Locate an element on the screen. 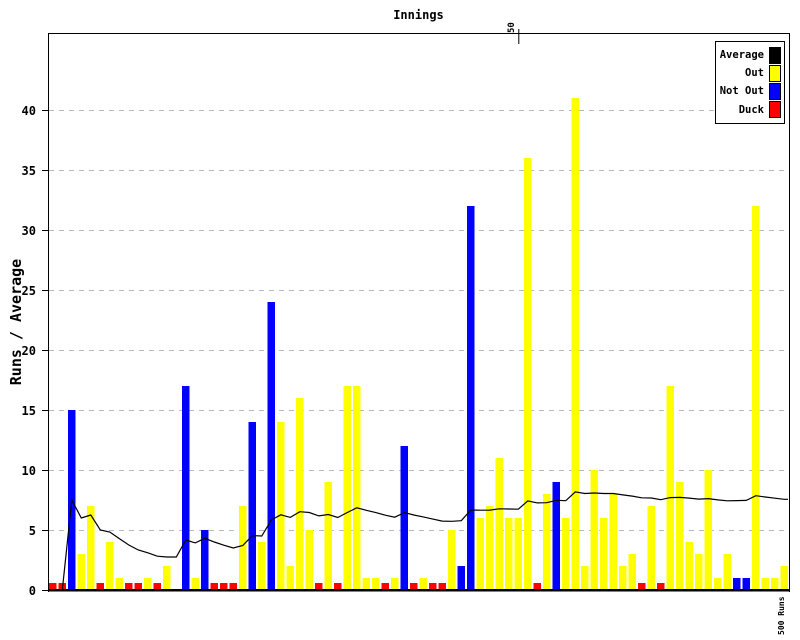  y-tick-label: 35 is located at coordinates (28, 170).